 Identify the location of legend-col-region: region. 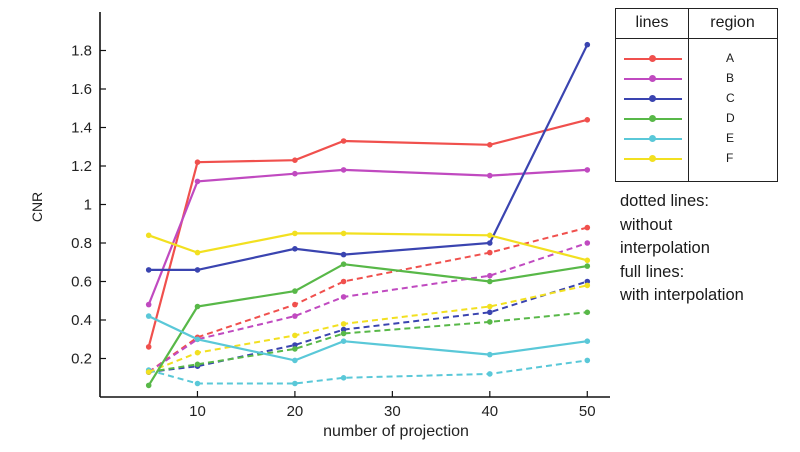
(732, 22).